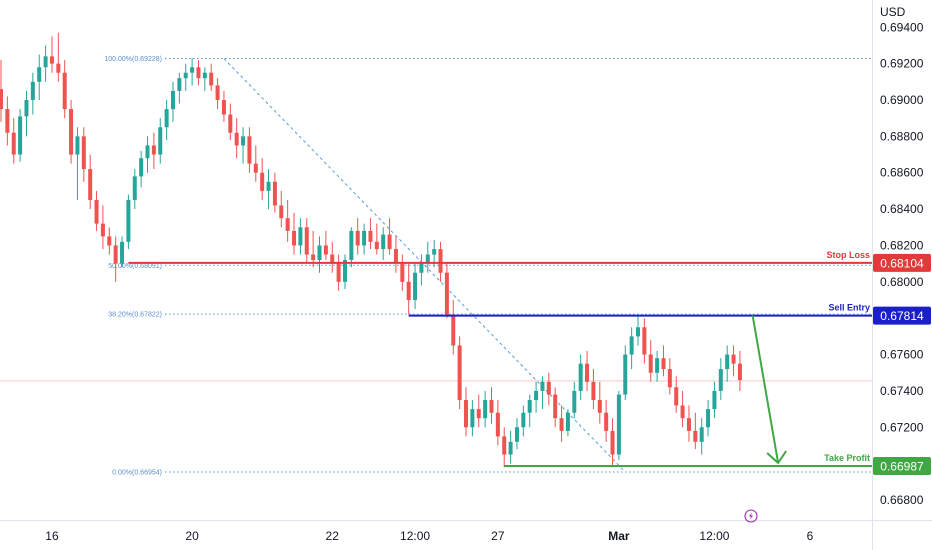 This screenshot has height=550, width=932. I want to click on arrow-shaft, so click(765, 389).